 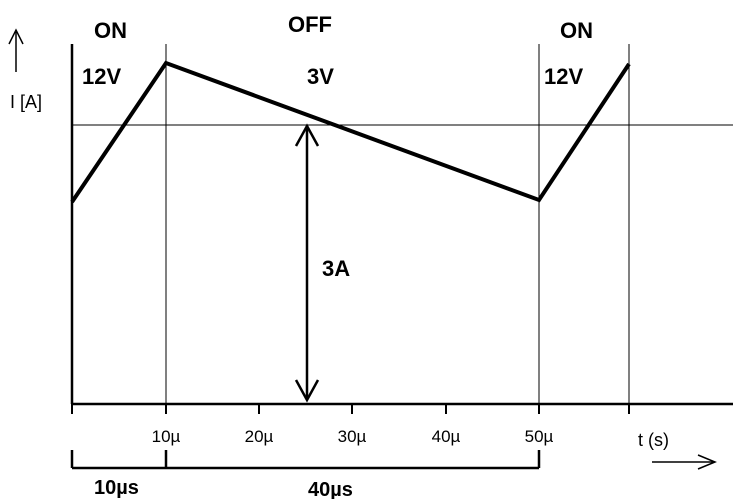 I want to click on ripple-arrow, so click(x=307, y=263).